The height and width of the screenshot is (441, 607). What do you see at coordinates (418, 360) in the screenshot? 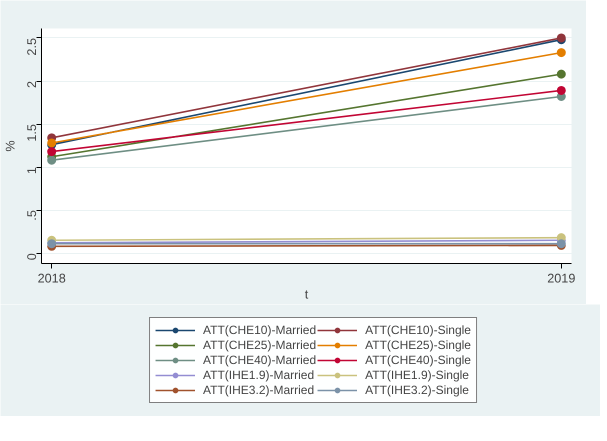
I see `legend-label: ATT(CHE40)-Single` at bounding box center [418, 360].